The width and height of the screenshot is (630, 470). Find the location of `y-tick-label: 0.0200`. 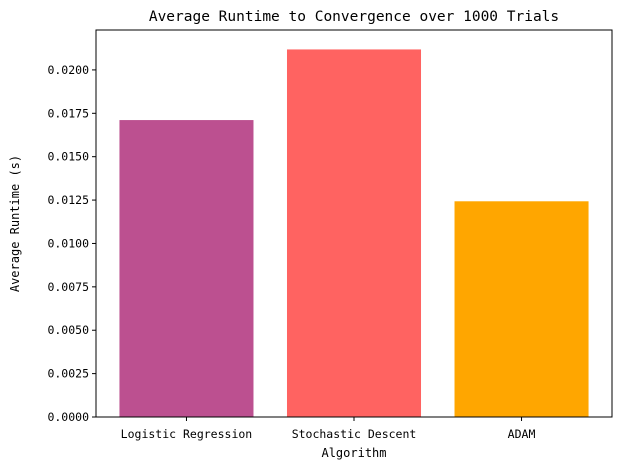

y-tick-label: 0.0200 is located at coordinates (68, 70).